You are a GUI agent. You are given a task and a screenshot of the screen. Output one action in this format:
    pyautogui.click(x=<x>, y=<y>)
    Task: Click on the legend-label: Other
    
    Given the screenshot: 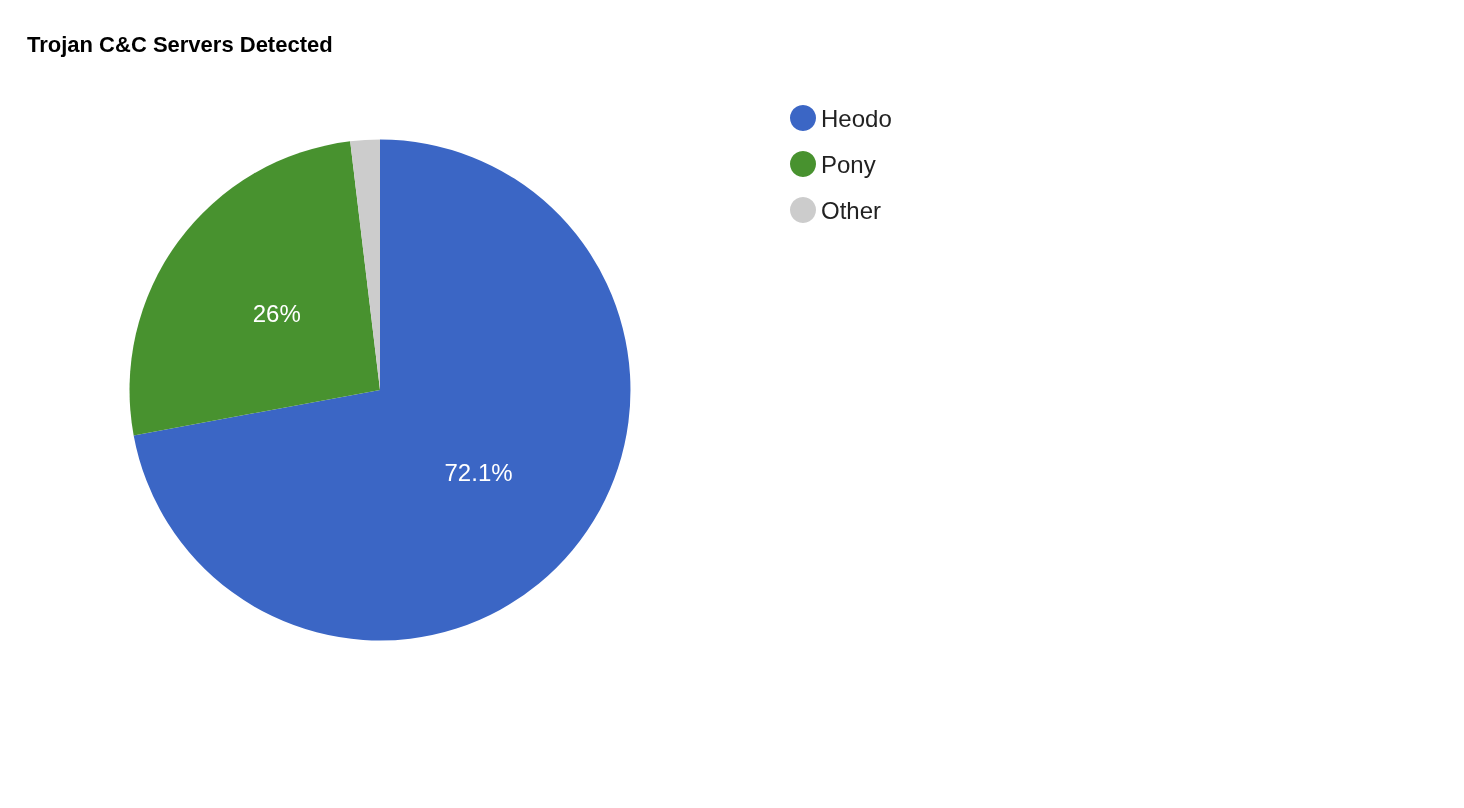 What is the action you would take?
    pyautogui.click(x=851, y=210)
    